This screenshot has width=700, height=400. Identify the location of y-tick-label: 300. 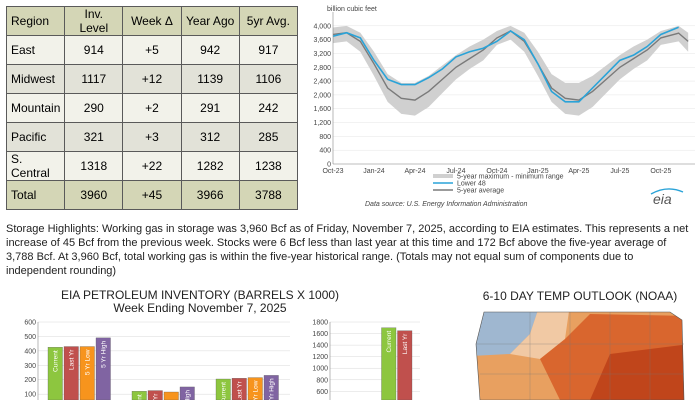
(30, 366).